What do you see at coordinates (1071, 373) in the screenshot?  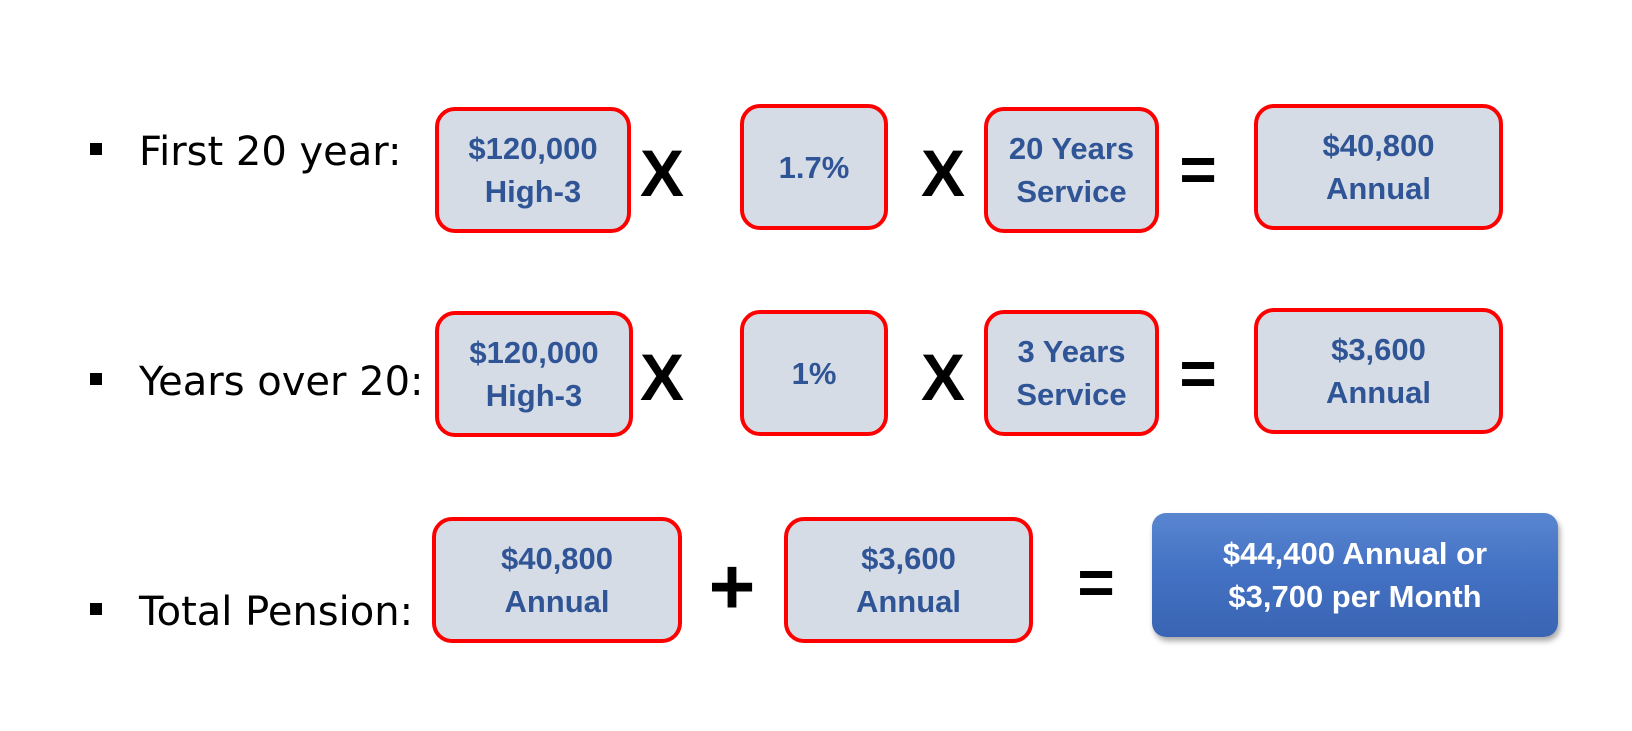 I see `service-box: 3 Years Service` at bounding box center [1071, 373].